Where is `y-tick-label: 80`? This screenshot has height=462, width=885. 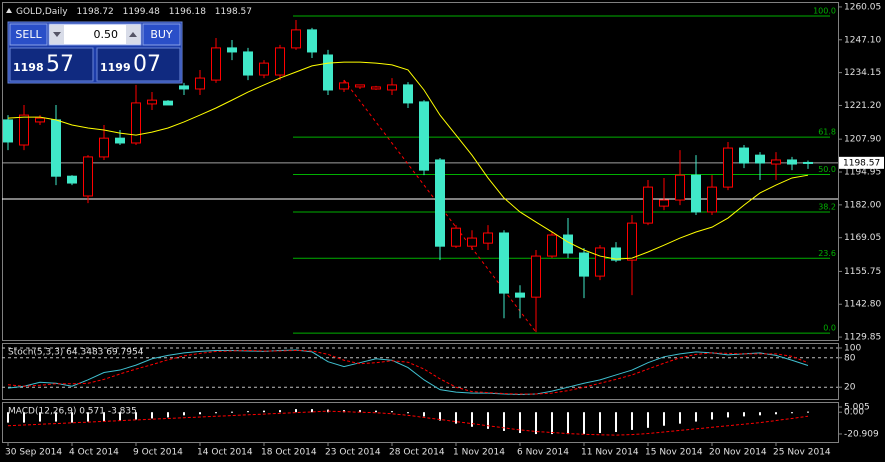
y-tick-label: 80 is located at coordinates (850, 358).